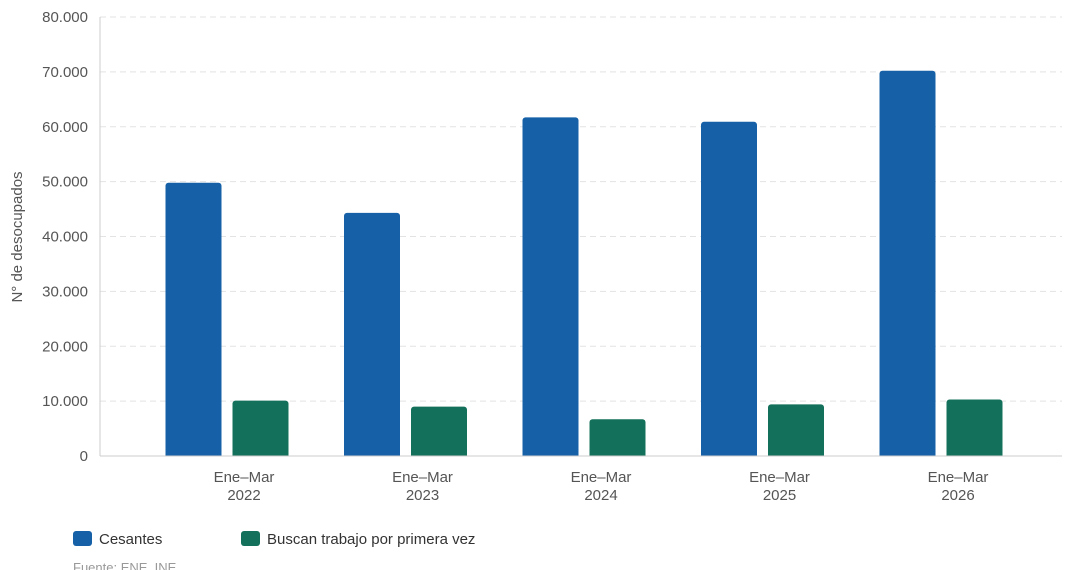 The image size is (1067, 570). Describe the element at coordinates (65, 127) in the screenshot. I see `y-tick-label: 60.000` at that location.